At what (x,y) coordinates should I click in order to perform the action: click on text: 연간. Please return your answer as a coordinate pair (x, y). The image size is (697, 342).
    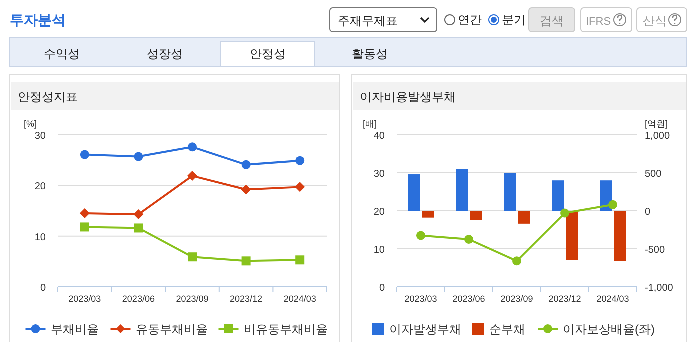
    Looking at the image, I should click on (470, 20).